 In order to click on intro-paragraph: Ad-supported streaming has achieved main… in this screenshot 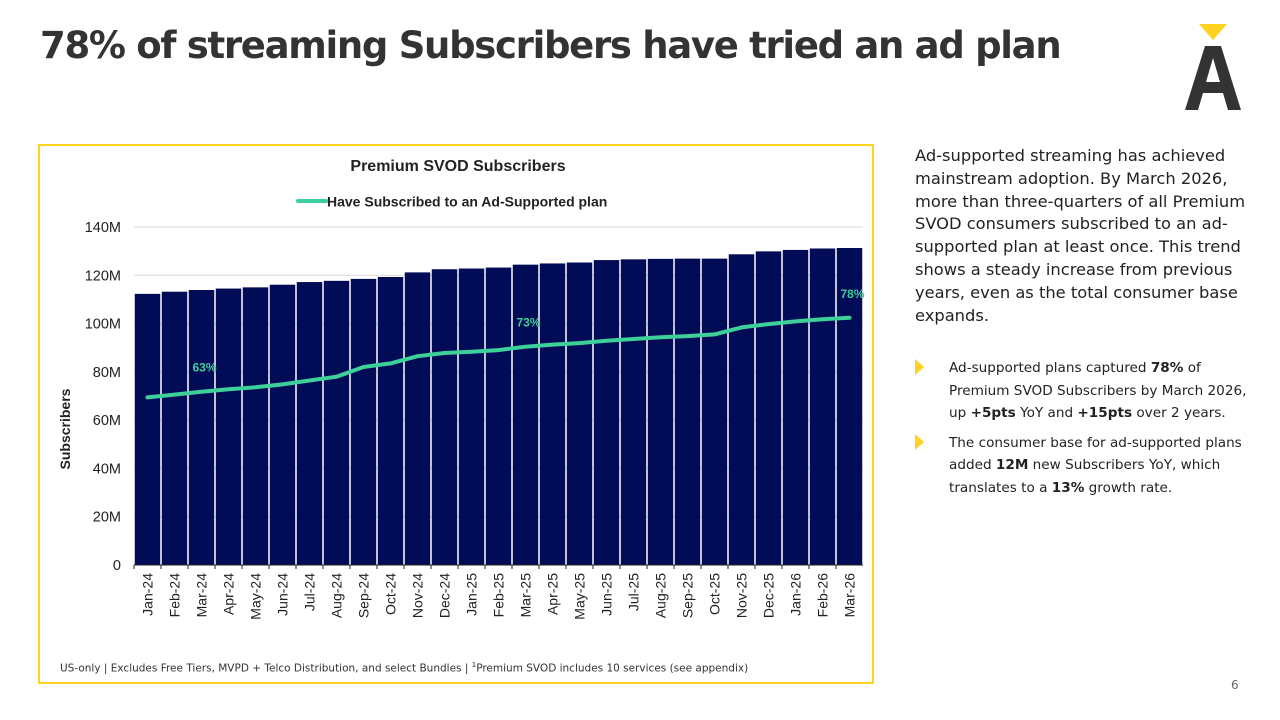, I will do `click(1080, 235)`.